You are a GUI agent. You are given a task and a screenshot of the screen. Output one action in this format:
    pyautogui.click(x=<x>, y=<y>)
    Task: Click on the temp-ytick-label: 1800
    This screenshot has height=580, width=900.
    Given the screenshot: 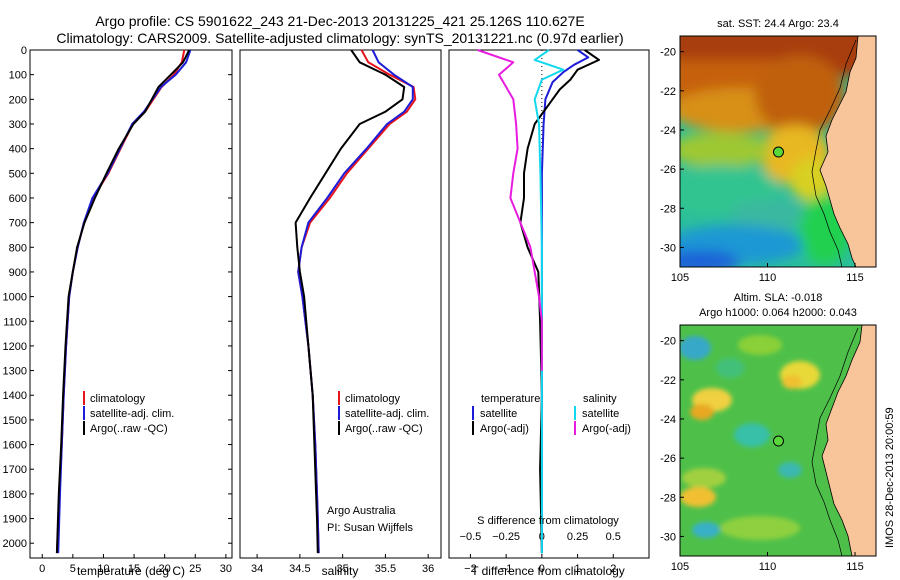 What is the action you would take?
    pyautogui.click(x=15, y=495)
    